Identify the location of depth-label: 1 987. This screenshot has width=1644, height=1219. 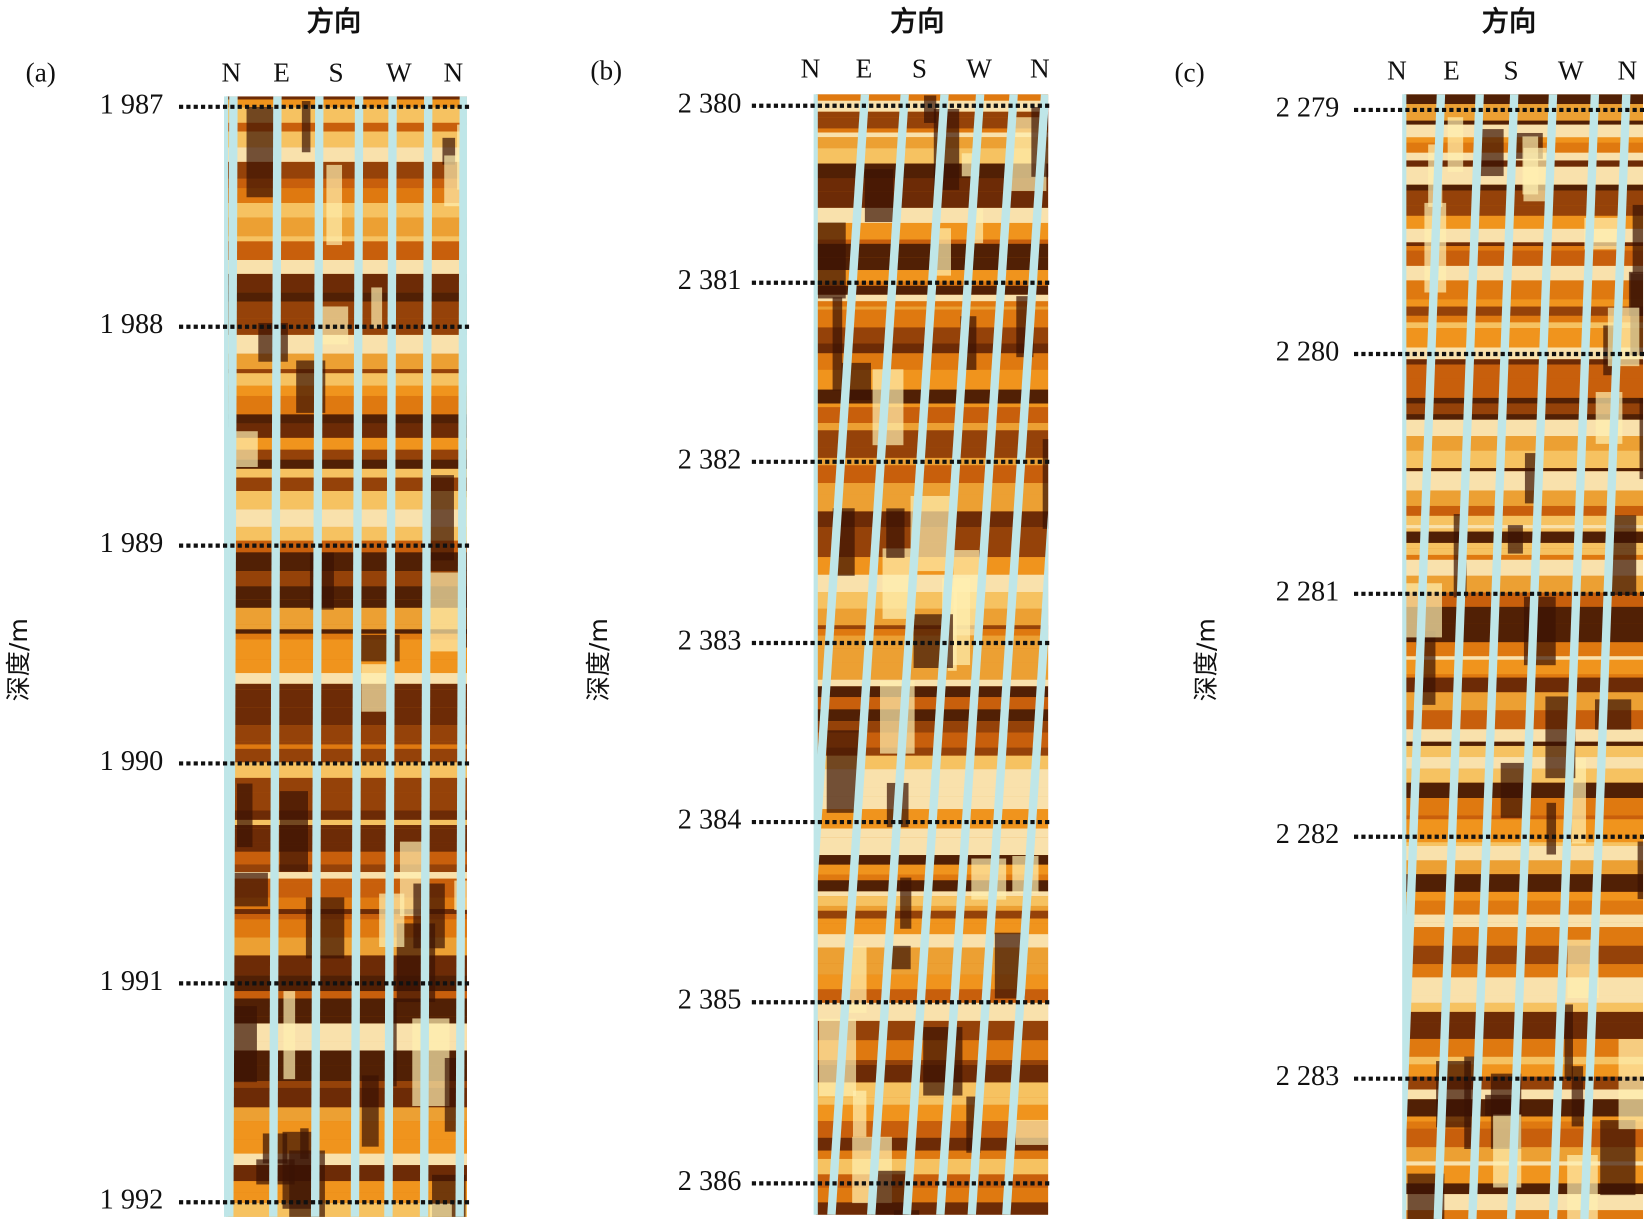
(132, 104).